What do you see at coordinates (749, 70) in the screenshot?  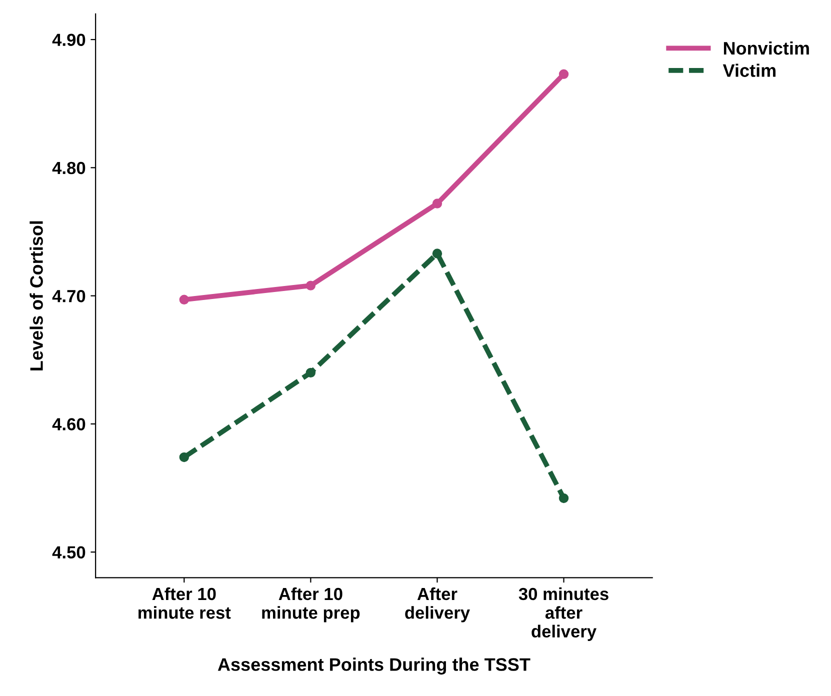 I see `legend-label: Victim` at bounding box center [749, 70].